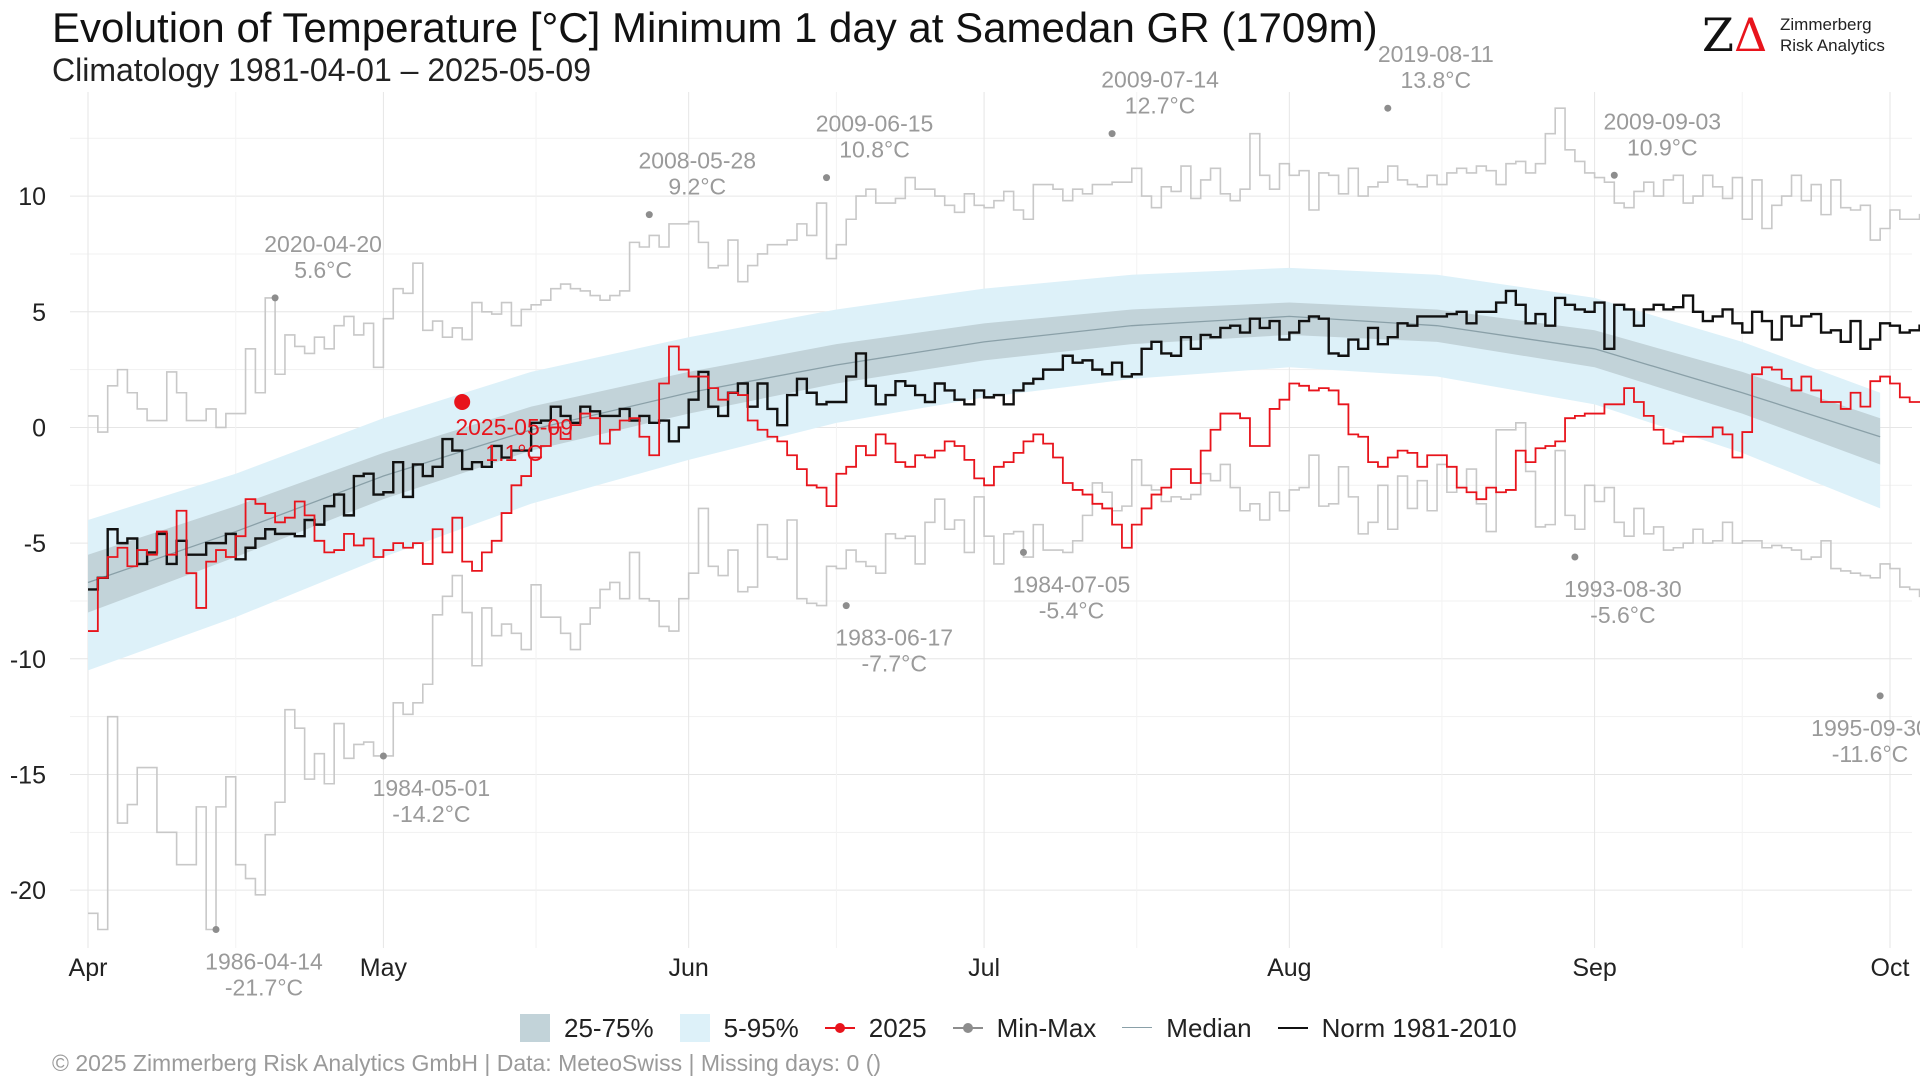  I want to click on legend-swatch-p90, so click(694, 1028).